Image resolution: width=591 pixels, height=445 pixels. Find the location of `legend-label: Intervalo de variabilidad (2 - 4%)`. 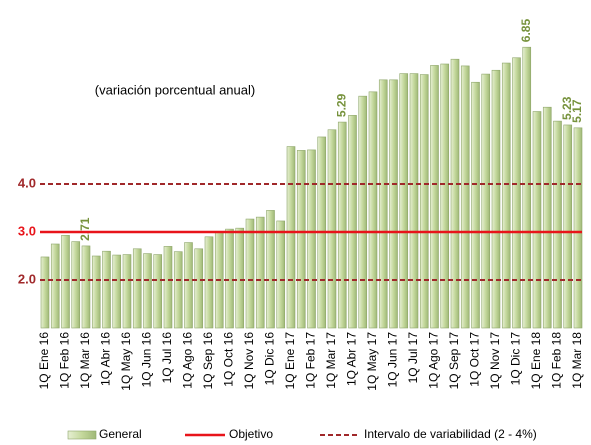

legend-label: Intervalo de variabilidad (2 - 4%) is located at coordinates (450, 434).